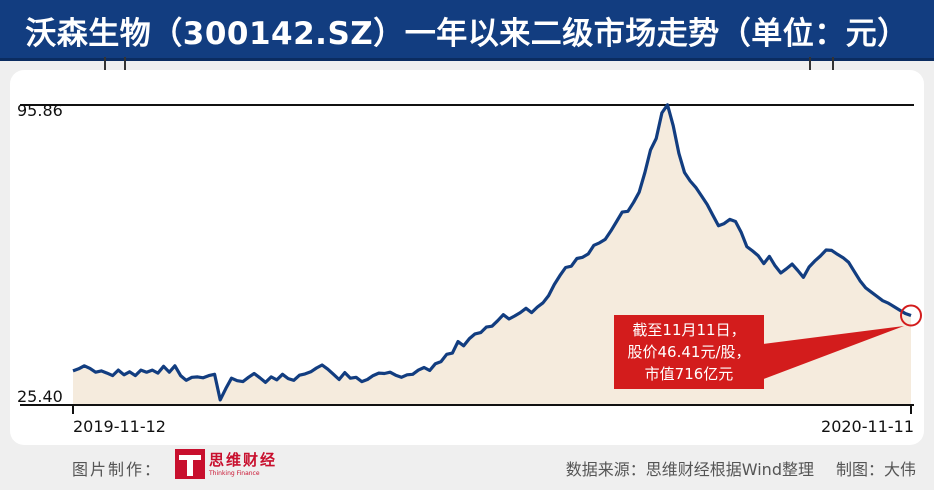 This screenshot has height=490, width=934. Describe the element at coordinates (119, 426) in the screenshot. I see `x-tick-start: 2019-11-12` at that location.